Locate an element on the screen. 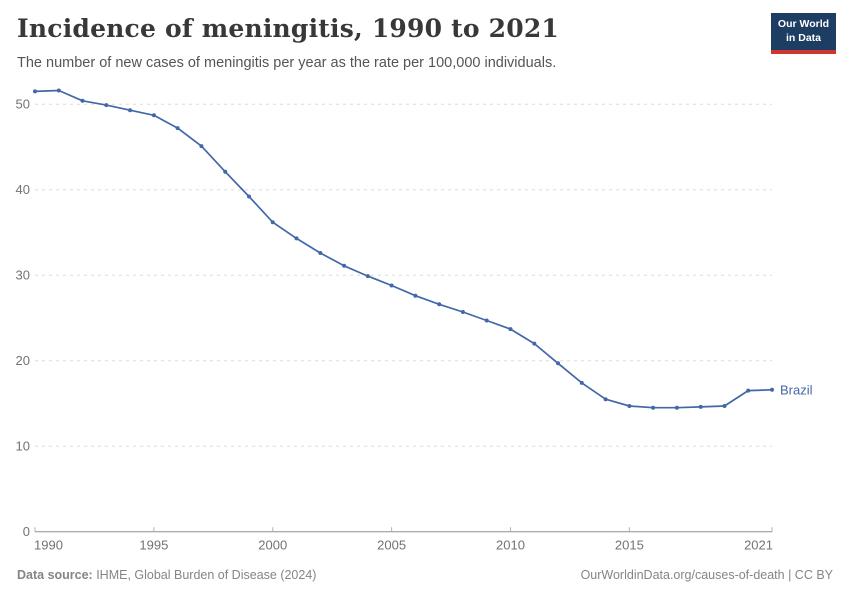 Image resolution: width=850 pixels, height=600 pixels. x-tick-label-2015: 2015 is located at coordinates (629, 545).